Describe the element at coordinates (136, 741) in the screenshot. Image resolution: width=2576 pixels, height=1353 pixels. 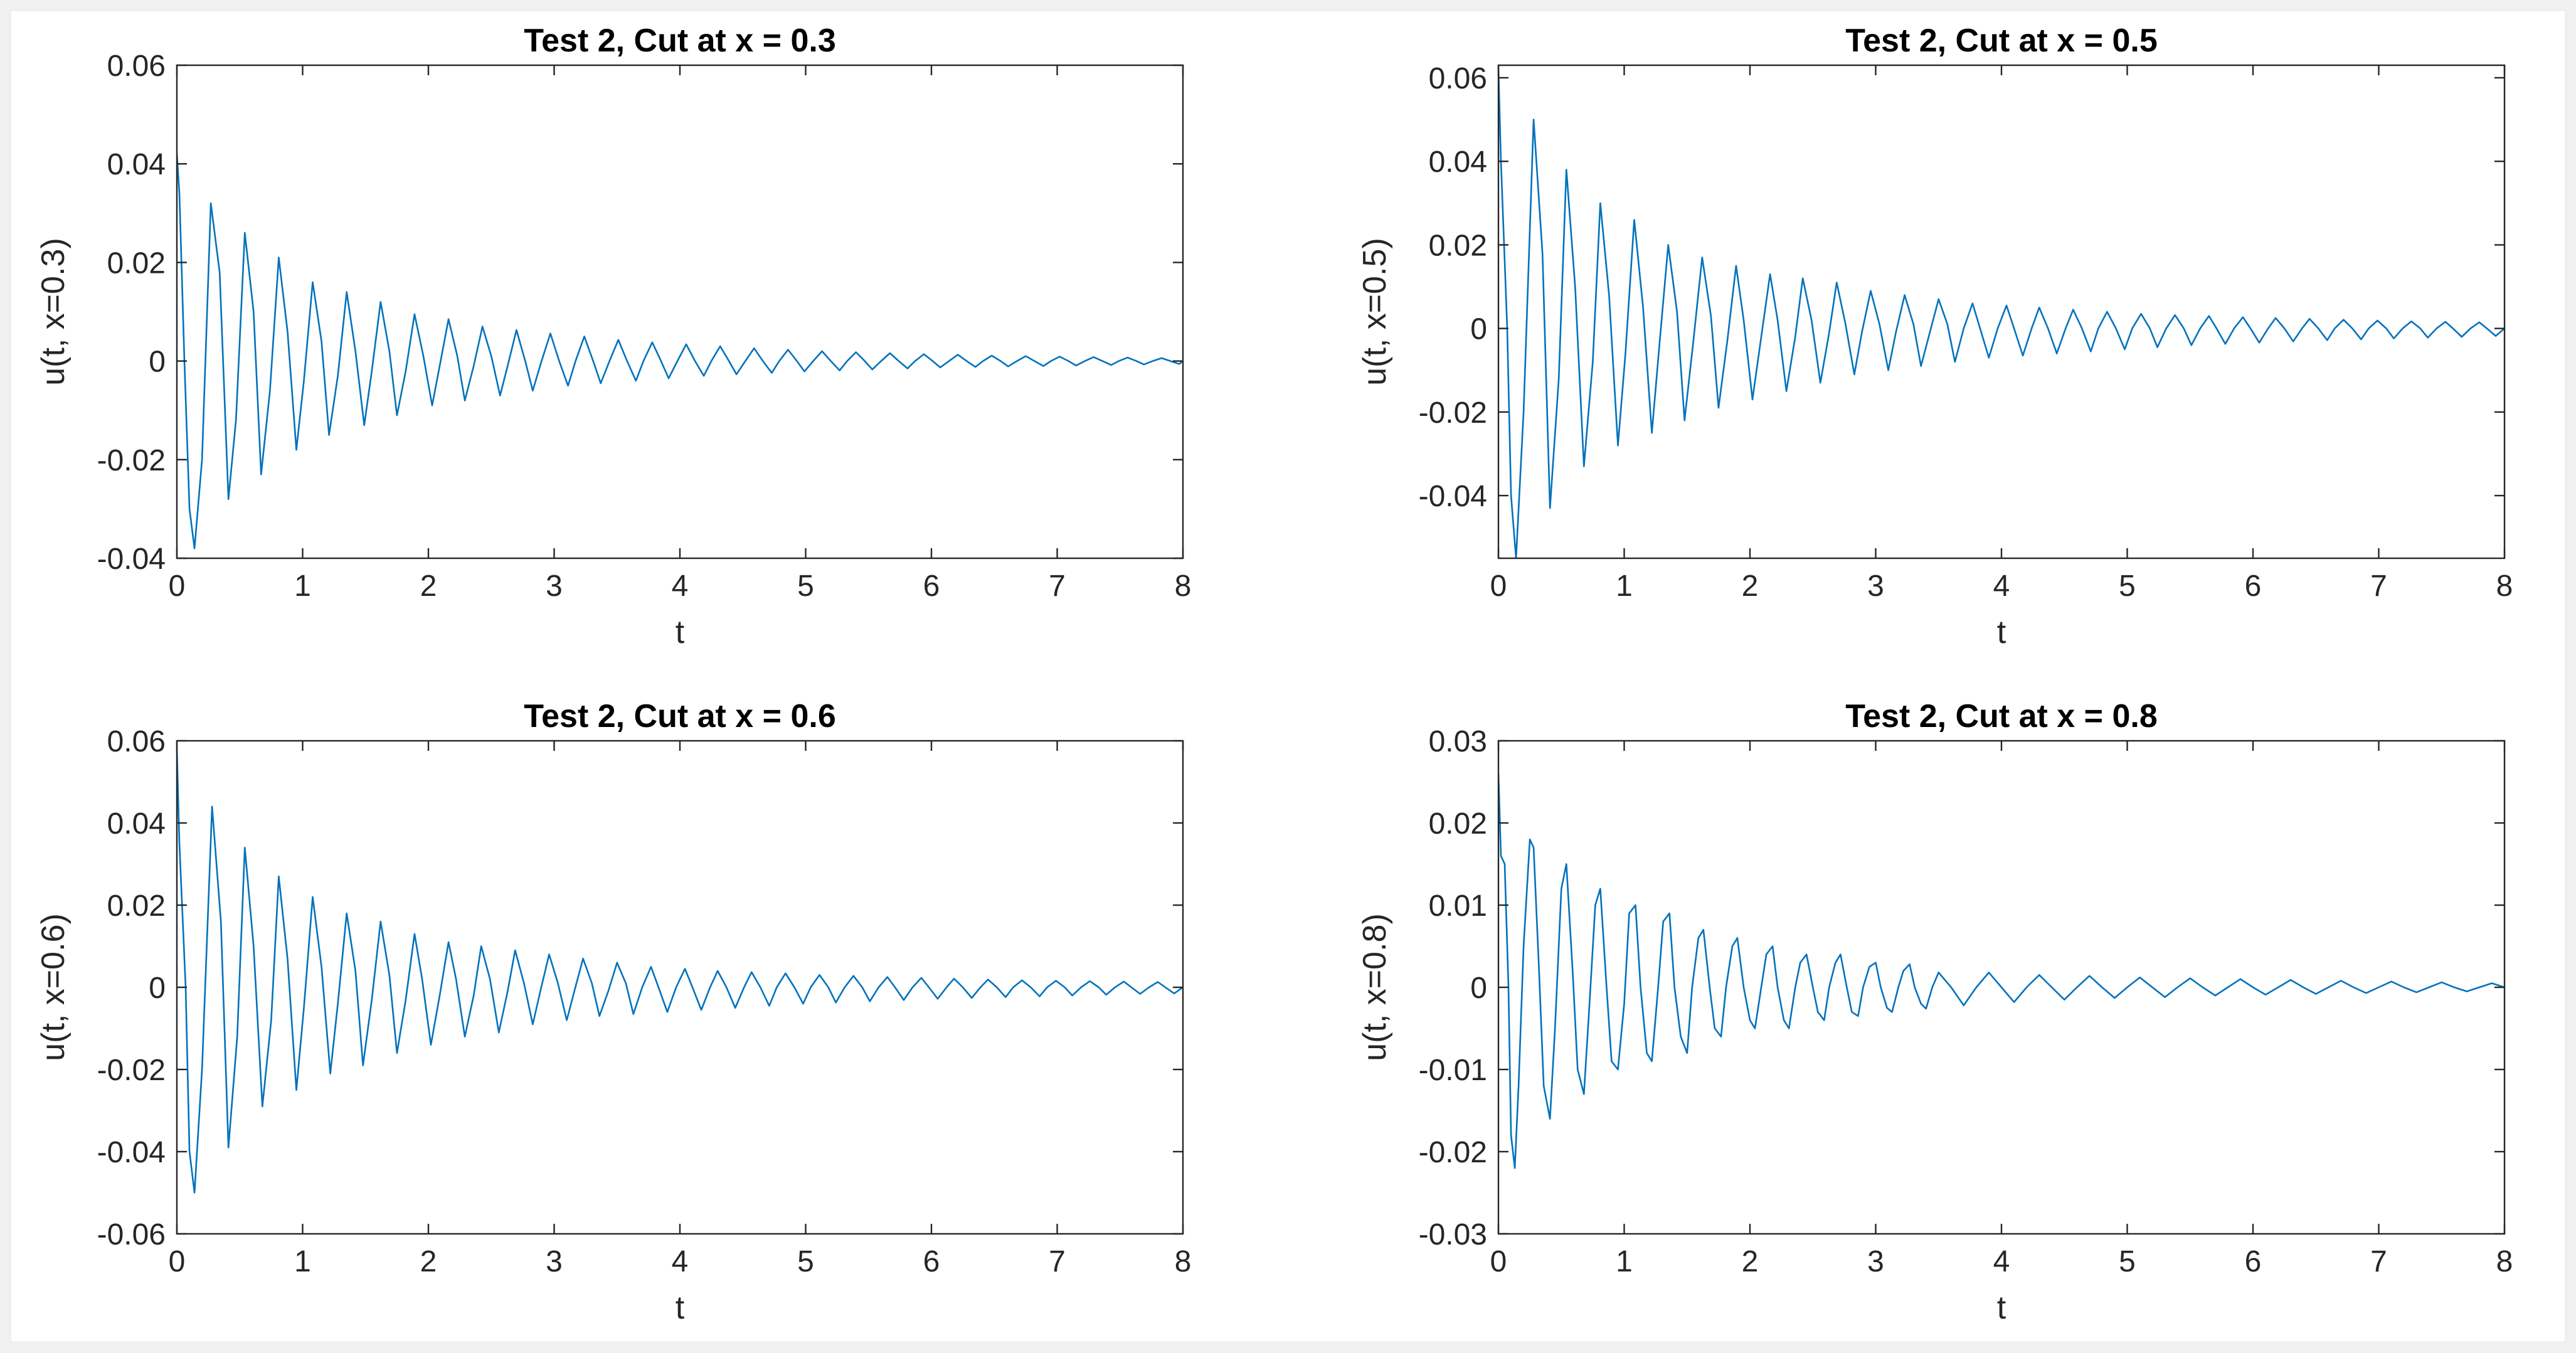
I see `y-tick-label-x06-6: 0.06` at that location.